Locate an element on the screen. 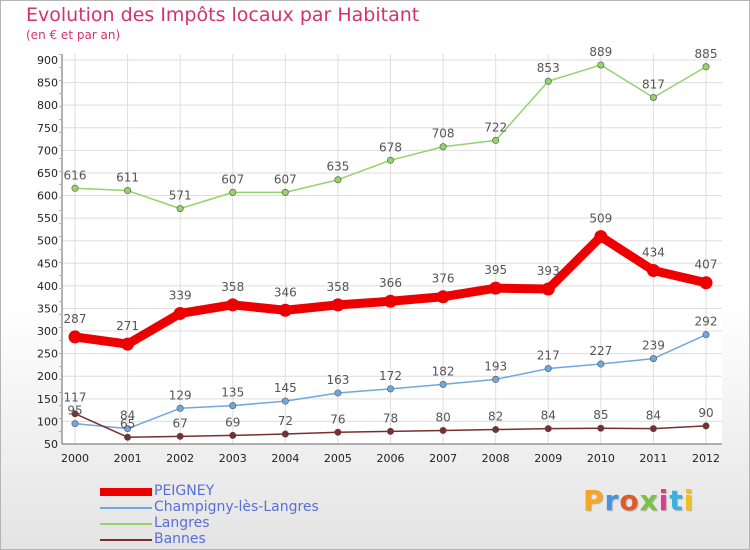 Image resolution: width=750 pixels, height=550 pixels. data-label: 76 is located at coordinates (337, 419).